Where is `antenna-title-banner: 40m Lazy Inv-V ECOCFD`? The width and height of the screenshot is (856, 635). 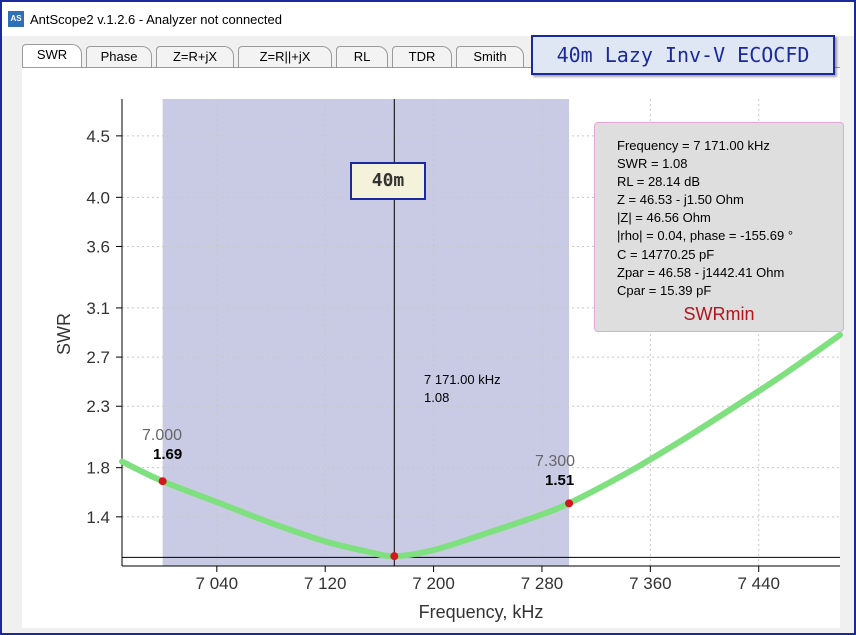 antenna-title-banner: 40m Lazy Inv-V ECOCFD is located at coordinates (683, 55).